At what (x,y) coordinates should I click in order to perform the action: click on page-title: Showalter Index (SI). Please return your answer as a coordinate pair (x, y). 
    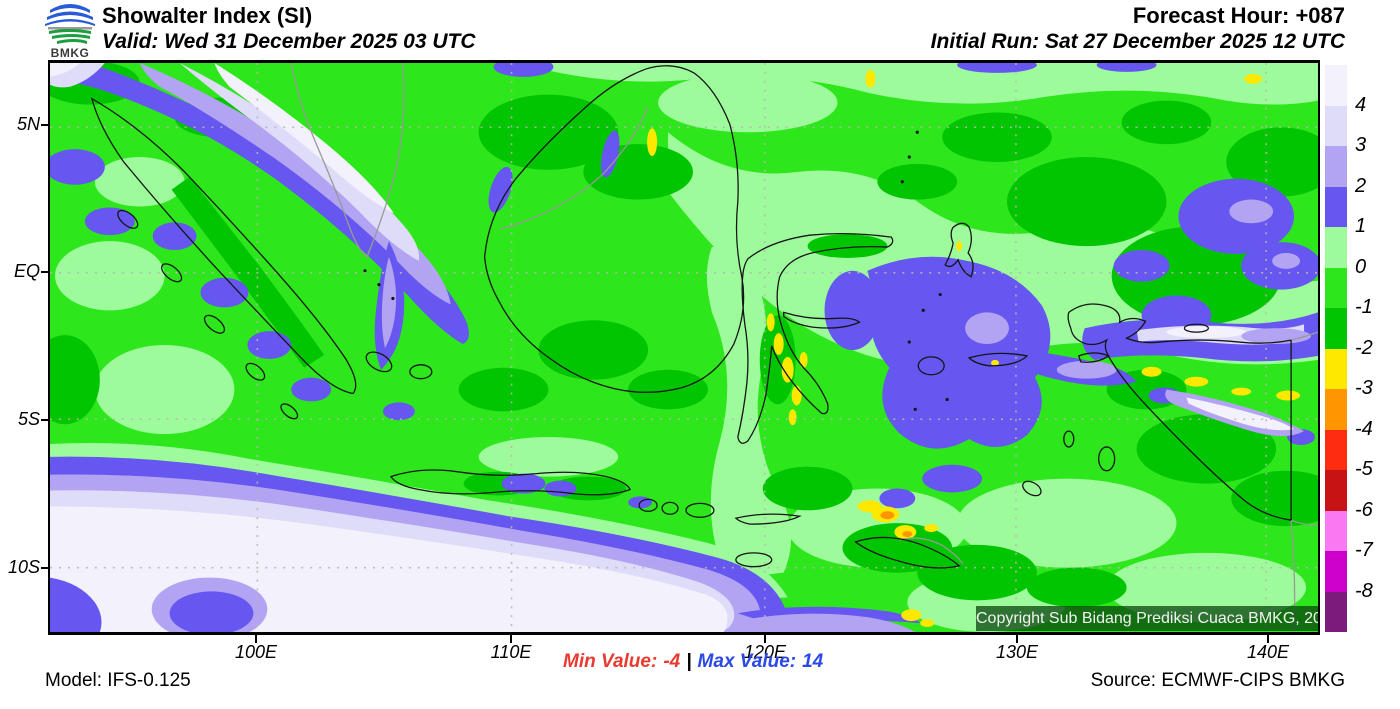
    Looking at the image, I should click on (207, 15).